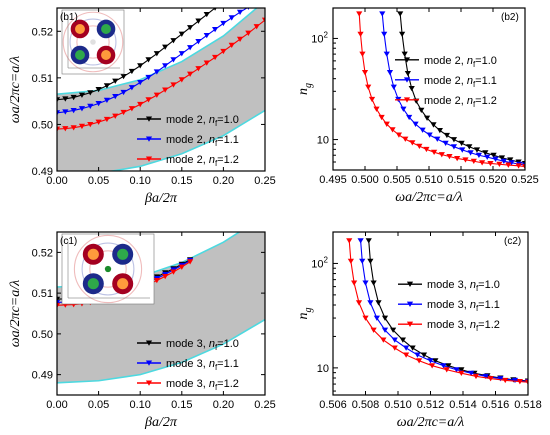 This screenshot has height=435, width=550. Describe the element at coordinates (319, 262) in the screenshot. I see `y-tick-label: 102` at that location.